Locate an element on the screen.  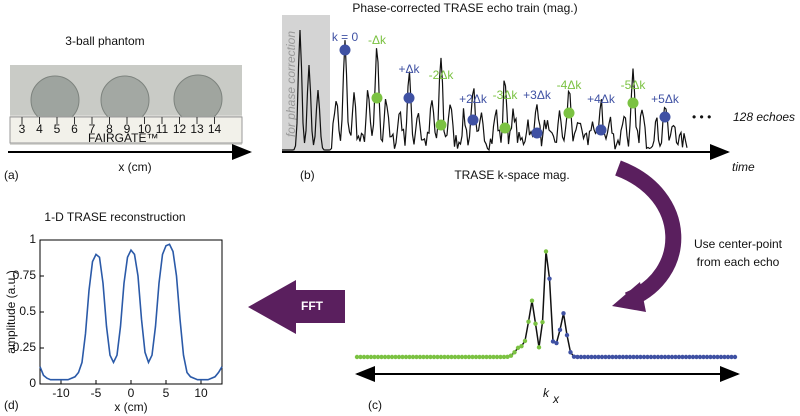
axis-label: k is located at coordinates (546, 393).